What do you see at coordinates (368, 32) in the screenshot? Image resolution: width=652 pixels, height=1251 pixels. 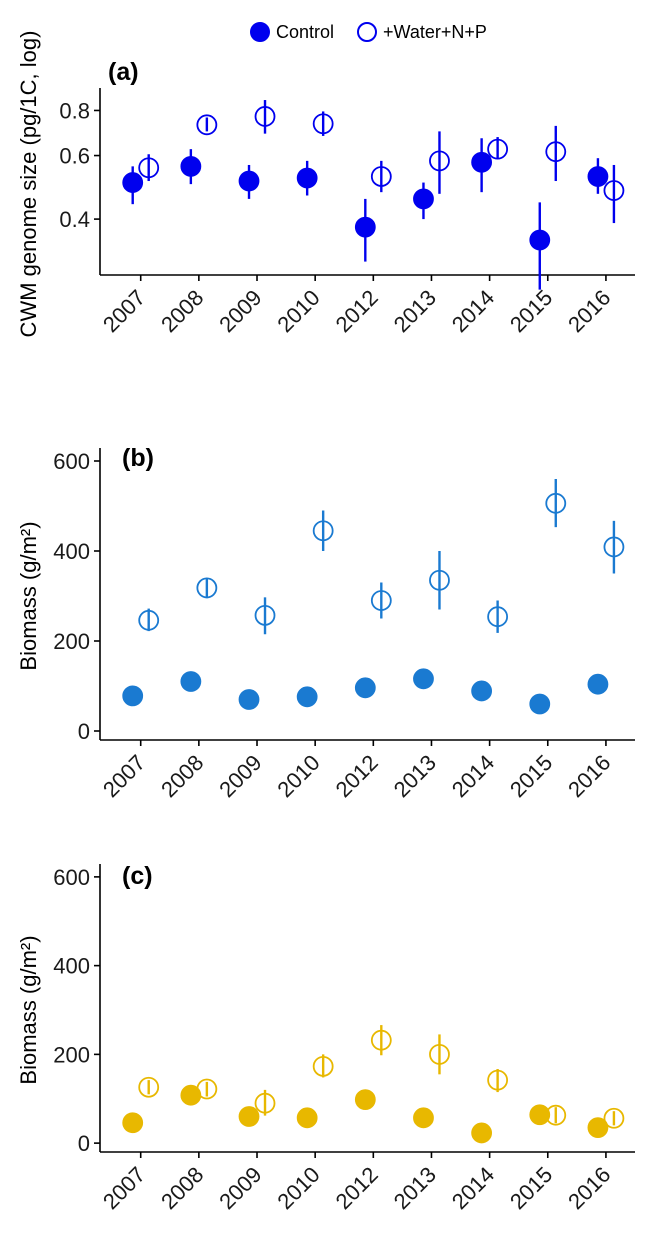 I see `legend: Control +Water+N+P` at bounding box center [368, 32].